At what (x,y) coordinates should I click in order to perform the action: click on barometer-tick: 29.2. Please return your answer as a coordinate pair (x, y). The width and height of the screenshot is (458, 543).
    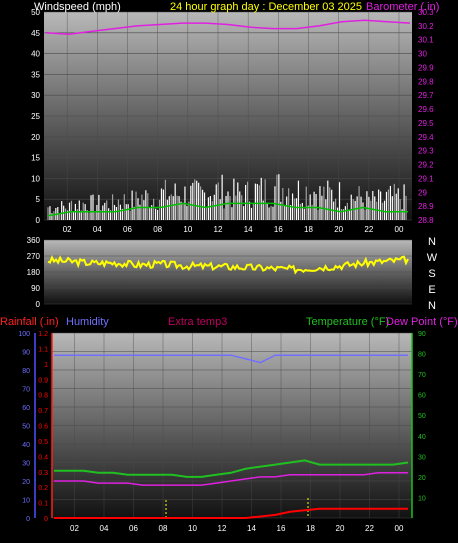
    Looking at the image, I should click on (426, 165).